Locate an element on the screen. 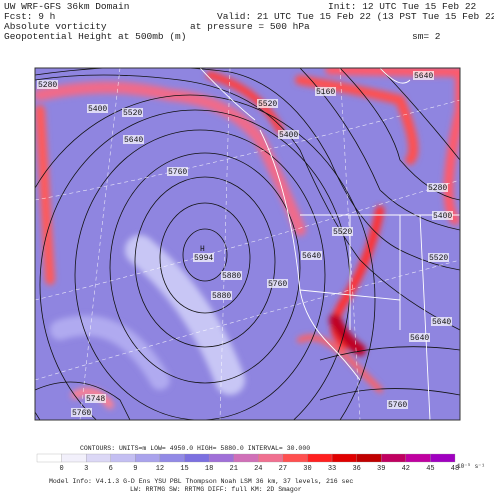  colorbar-tick-label: 30 is located at coordinates (307, 469).